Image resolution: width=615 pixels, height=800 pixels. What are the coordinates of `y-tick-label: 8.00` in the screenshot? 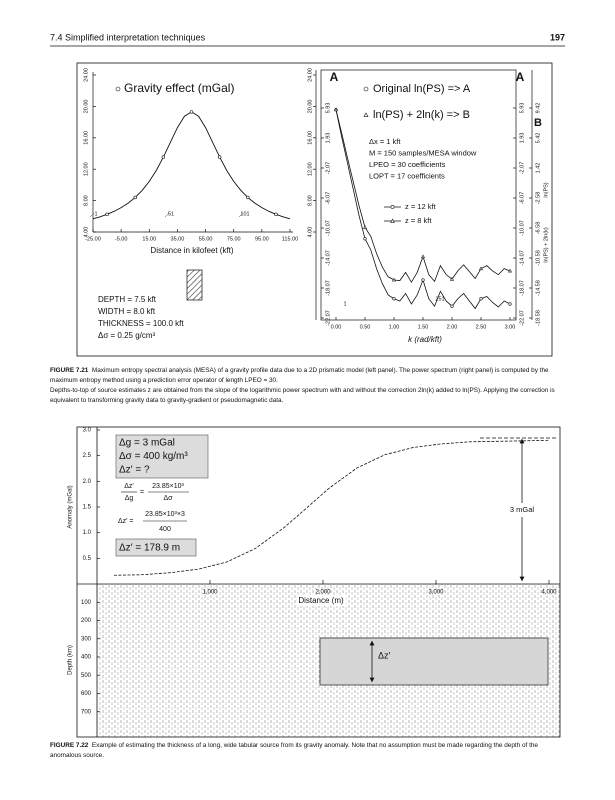 It's located at (86, 200).